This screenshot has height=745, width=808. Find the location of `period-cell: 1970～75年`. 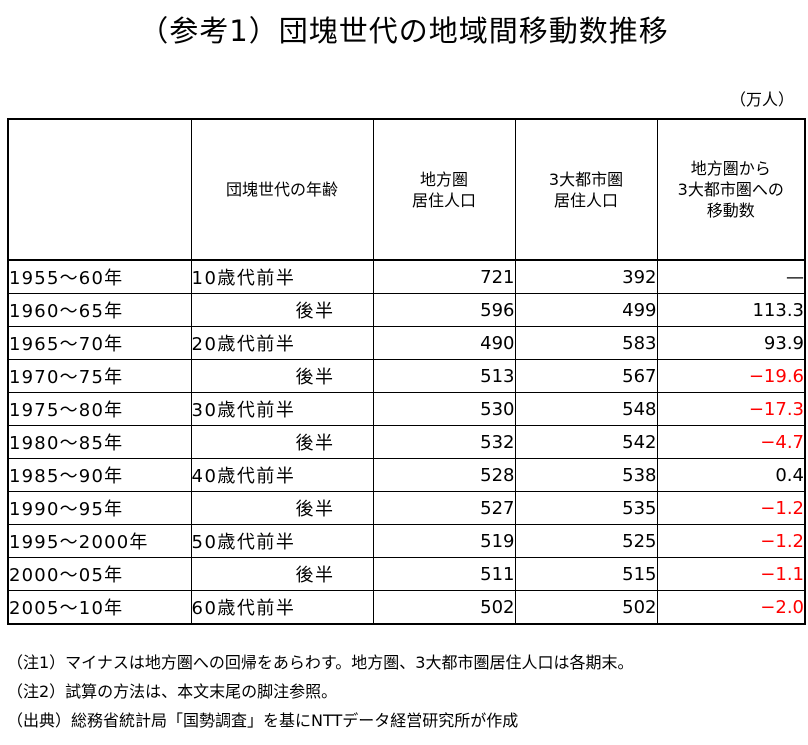

period-cell: 1970～75年 is located at coordinates (99, 376).